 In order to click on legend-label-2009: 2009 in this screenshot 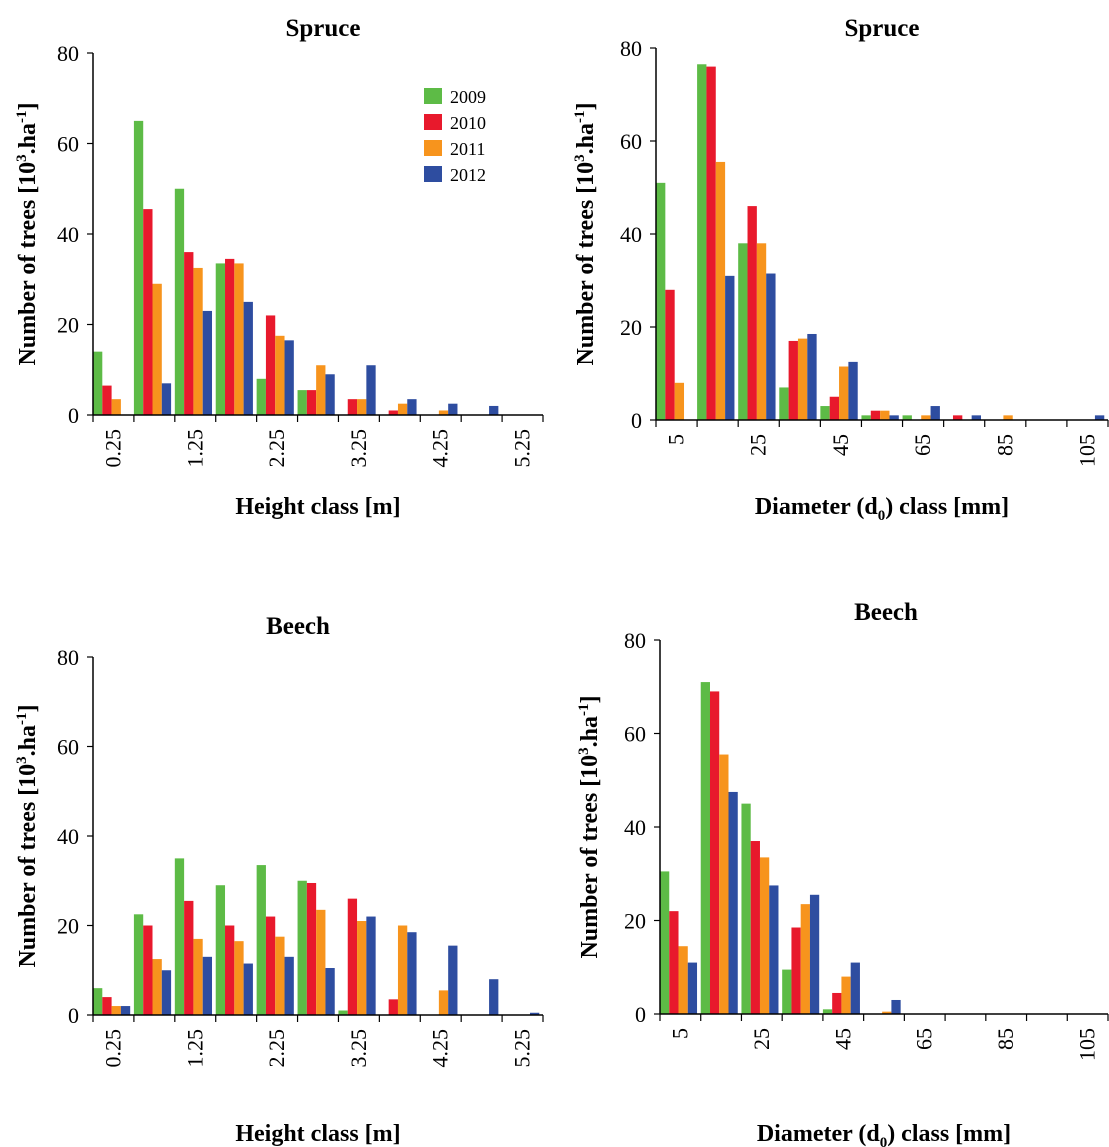, I will do `click(468, 97)`.